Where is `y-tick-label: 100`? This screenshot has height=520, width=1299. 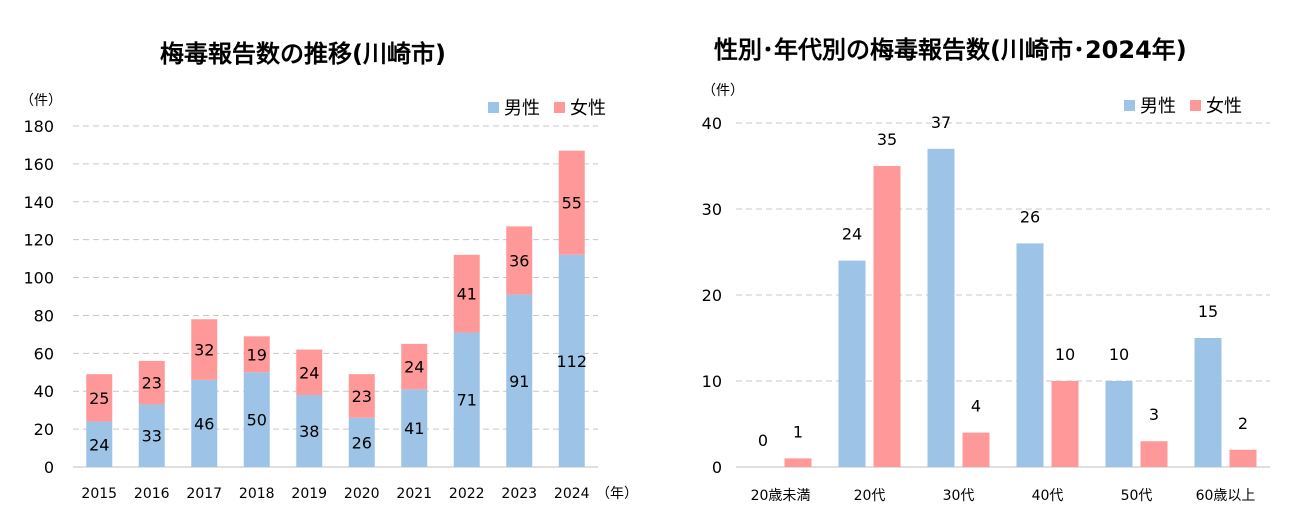
y-tick-label: 100 is located at coordinates (38, 278).